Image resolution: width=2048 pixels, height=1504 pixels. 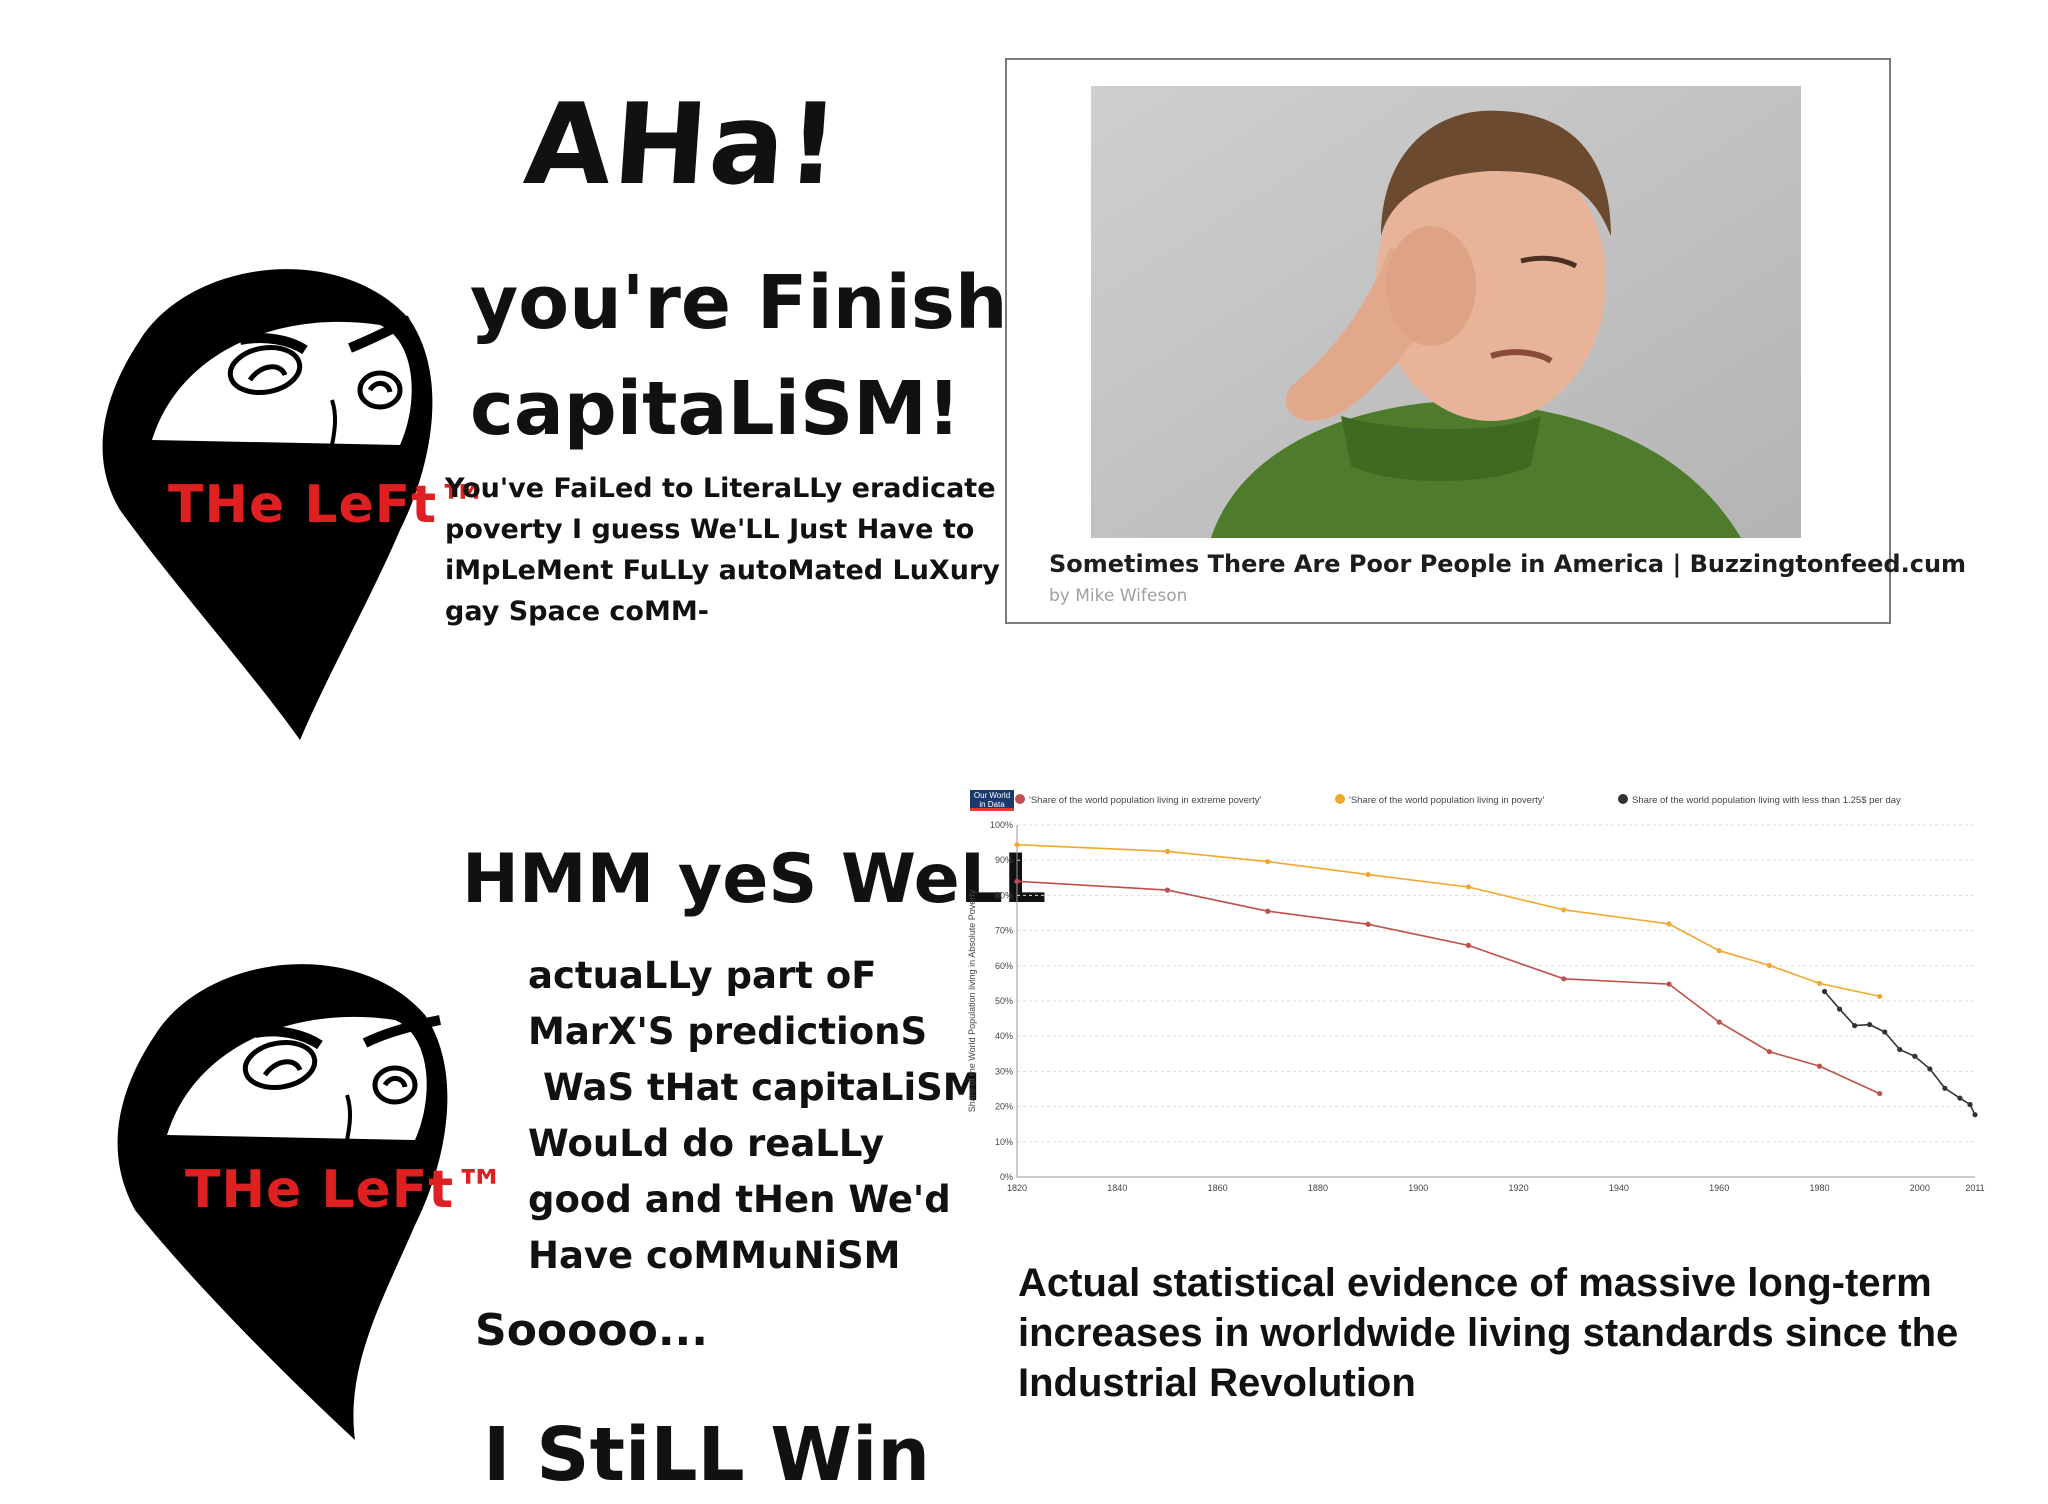 What do you see at coordinates (706, 1143) in the screenshot?
I see `marx-line: WouLd do reaLLy` at bounding box center [706, 1143].